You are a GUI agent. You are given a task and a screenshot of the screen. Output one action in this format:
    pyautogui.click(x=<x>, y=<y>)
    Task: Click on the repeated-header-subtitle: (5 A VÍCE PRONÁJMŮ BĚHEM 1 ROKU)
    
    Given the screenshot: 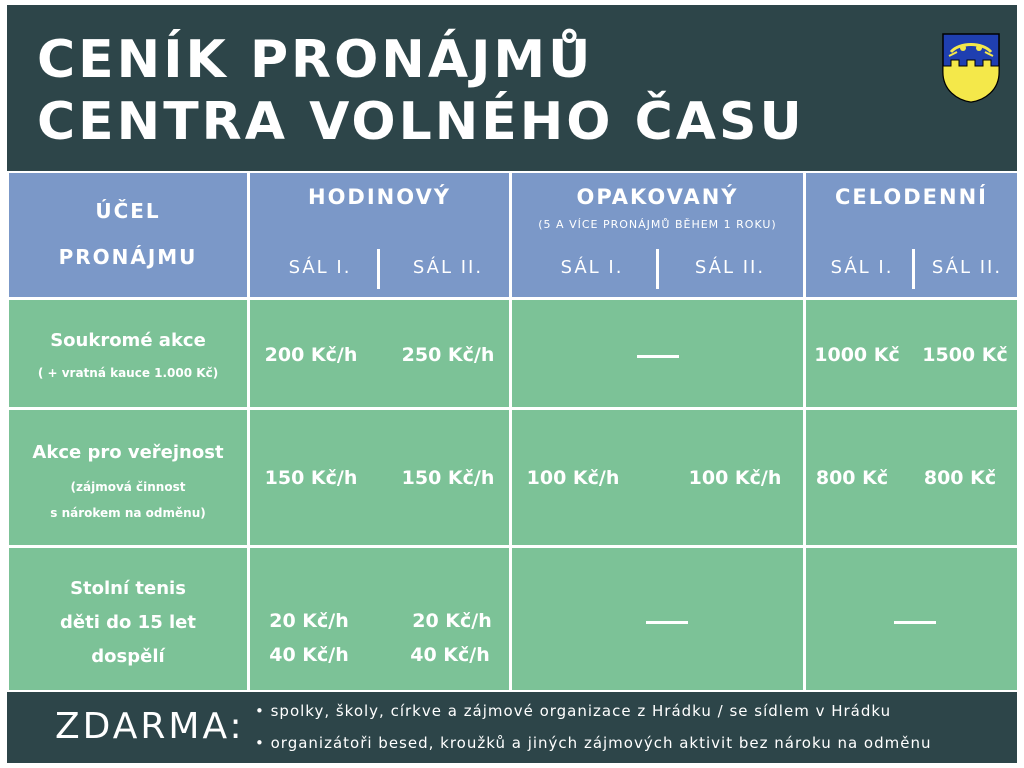 What is the action you would take?
    pyautogui.click(x=657, y=224)
    